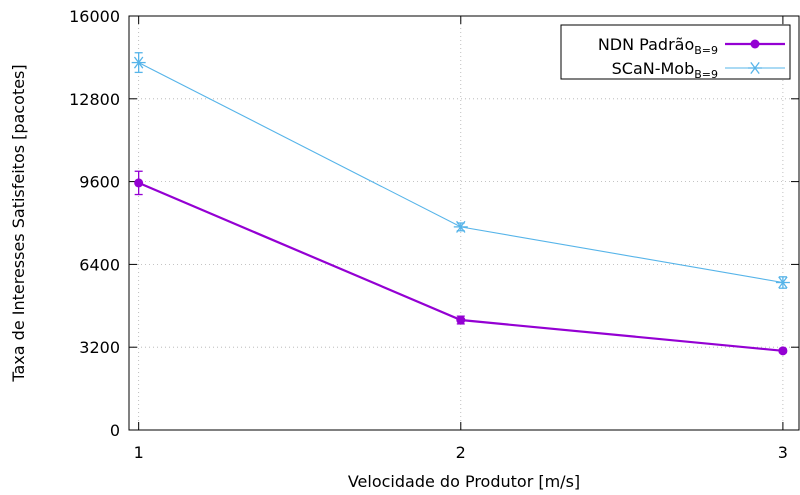 Image resolution: width=800 pixels, height=495 pixels. What do you see at coordinates (99, 347) in the screenshot?
I see `y-tick-label: 3200` at bounding box center [99, 347].